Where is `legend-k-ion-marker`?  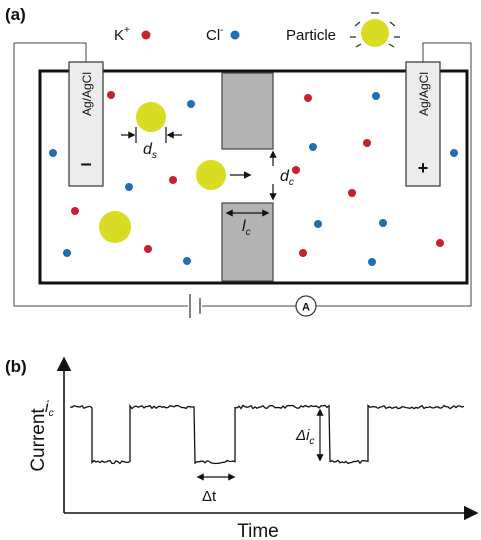 legend-k-ion-marker is located at coordinates (146, 35).